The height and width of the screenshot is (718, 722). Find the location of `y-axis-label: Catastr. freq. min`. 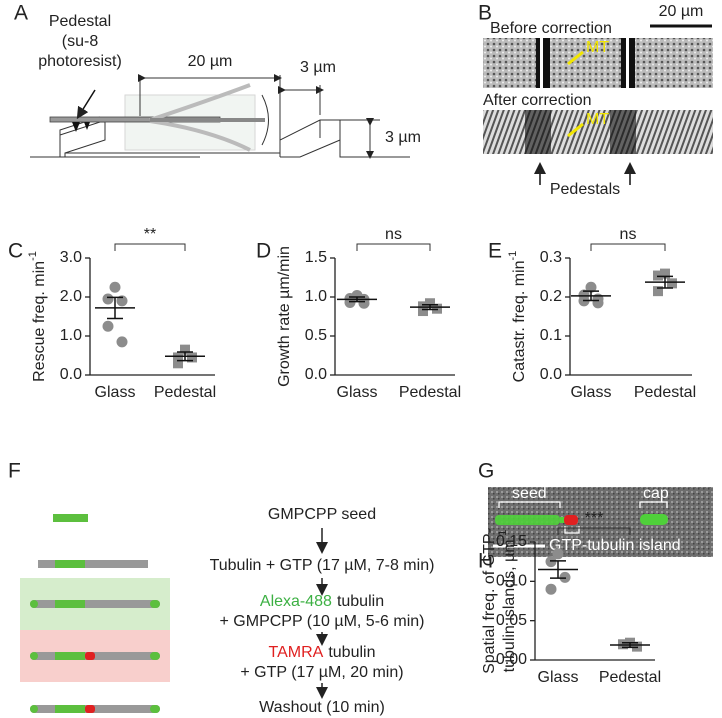

y-axis-label: Catastr. freq. min is located at coordinates (519, 321).